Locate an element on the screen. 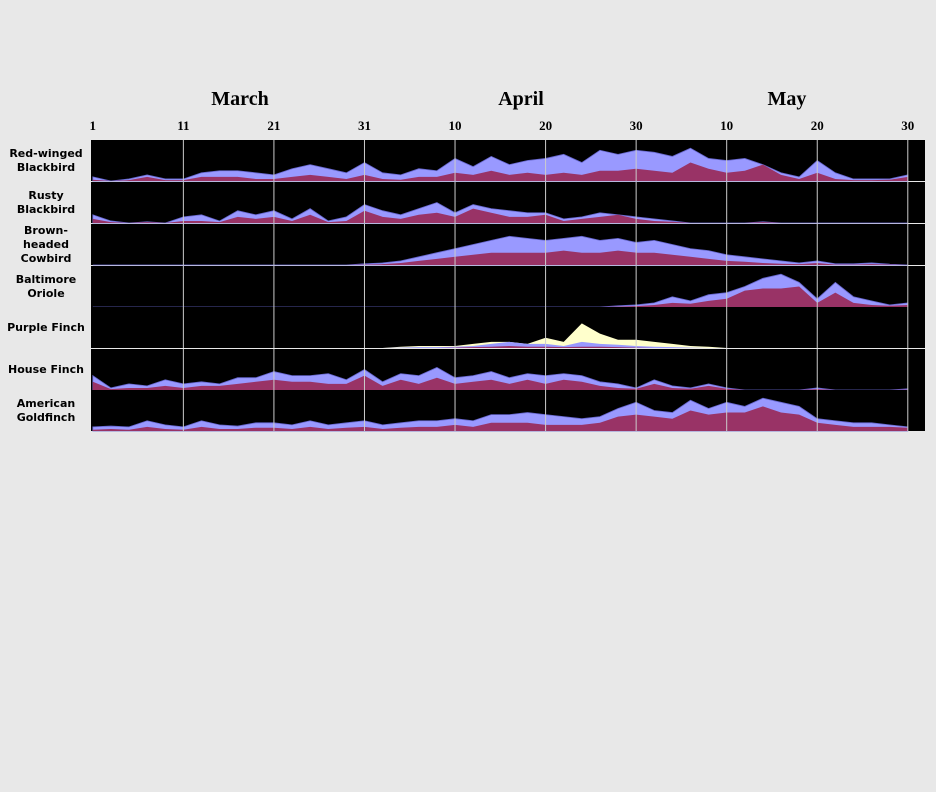  month-label: March is located at coordinates (239, 99).